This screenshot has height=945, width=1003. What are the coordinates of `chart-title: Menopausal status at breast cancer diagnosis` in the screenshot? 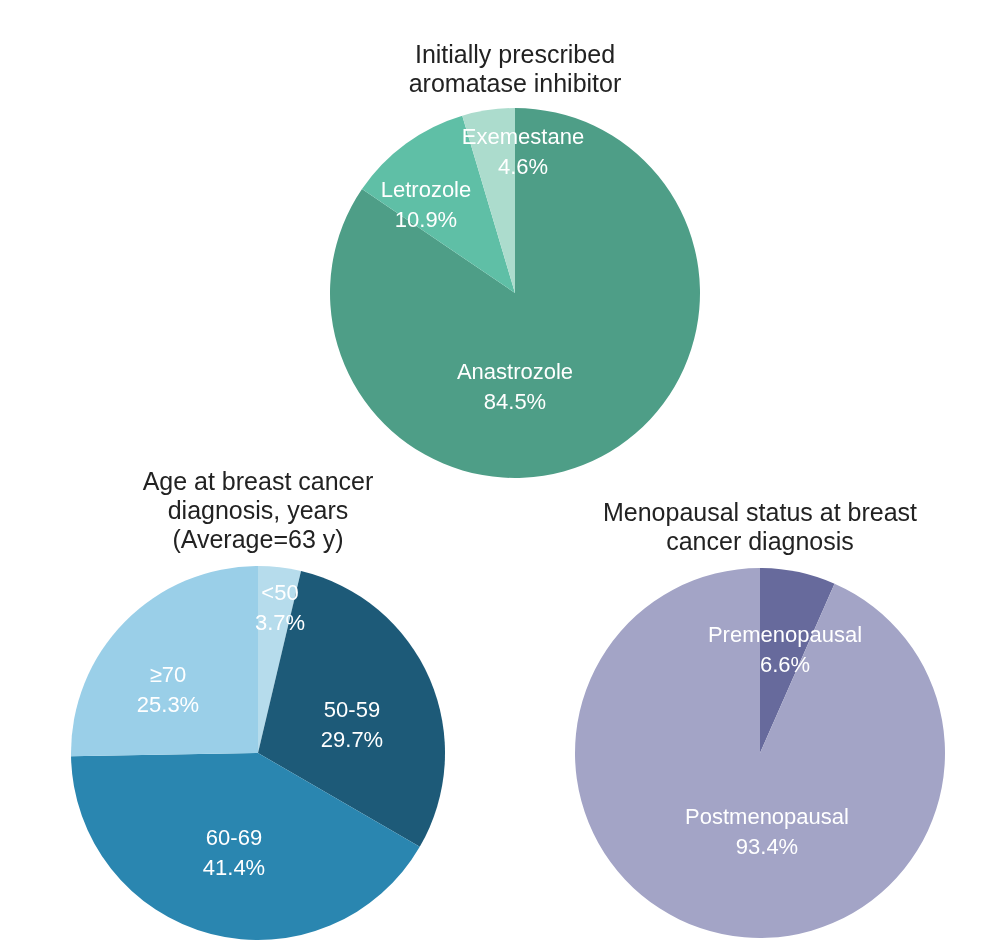 It's located at (760, 526).